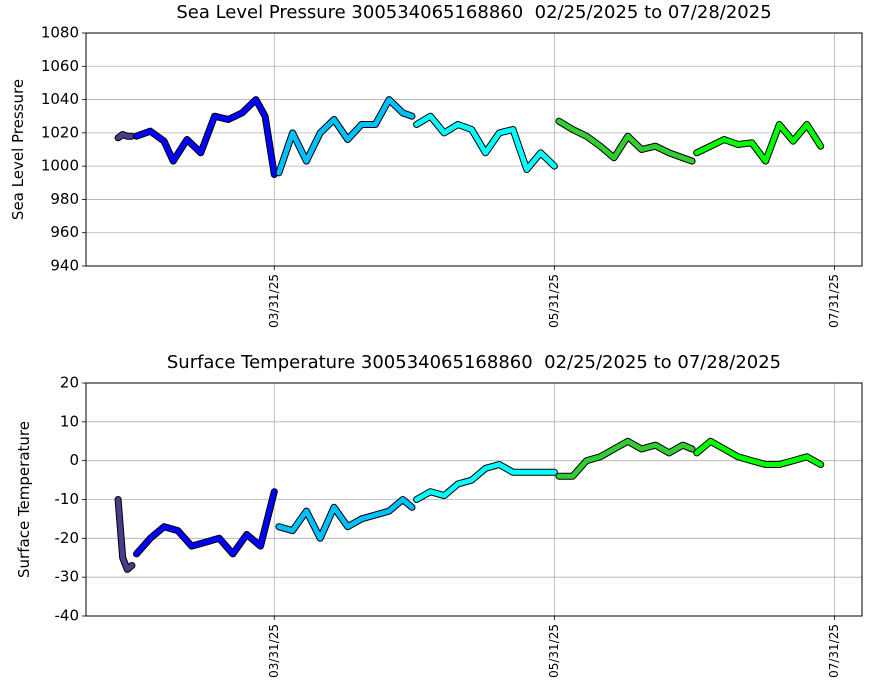 The height and width of the screenshot is (699, 870). Describe the element at coordinates (60, 33) in the screenshot. I see `y-tick-label: 1080` at that location.